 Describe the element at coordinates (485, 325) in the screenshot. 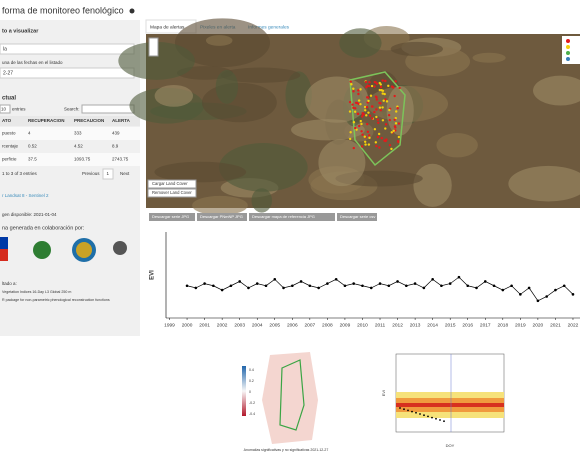

I see `x-tick-label: 2017` at that location.